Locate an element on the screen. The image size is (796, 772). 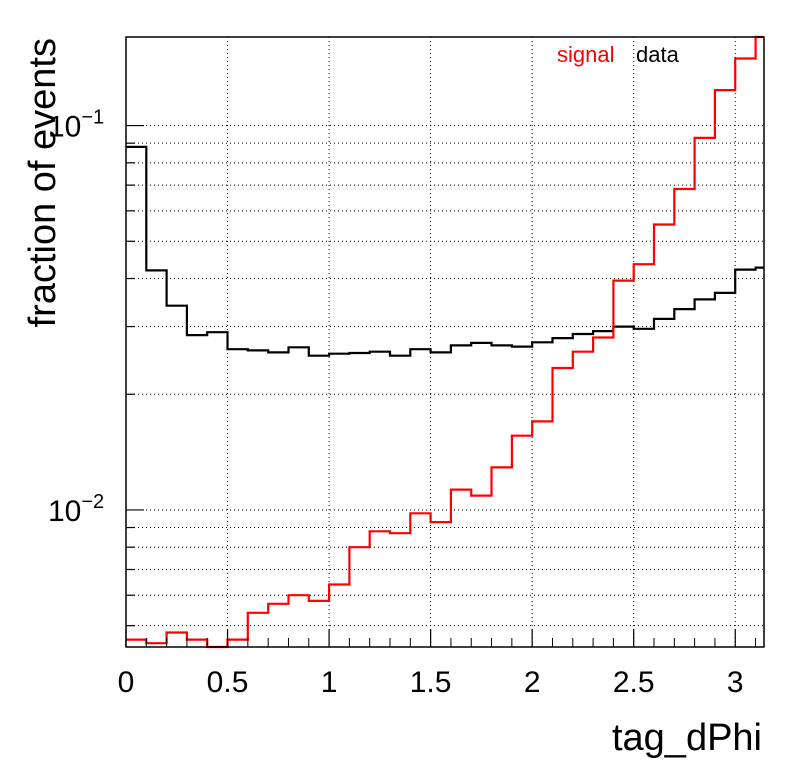
y-axis-label: fraction of events is located at coordinates (43, 182).